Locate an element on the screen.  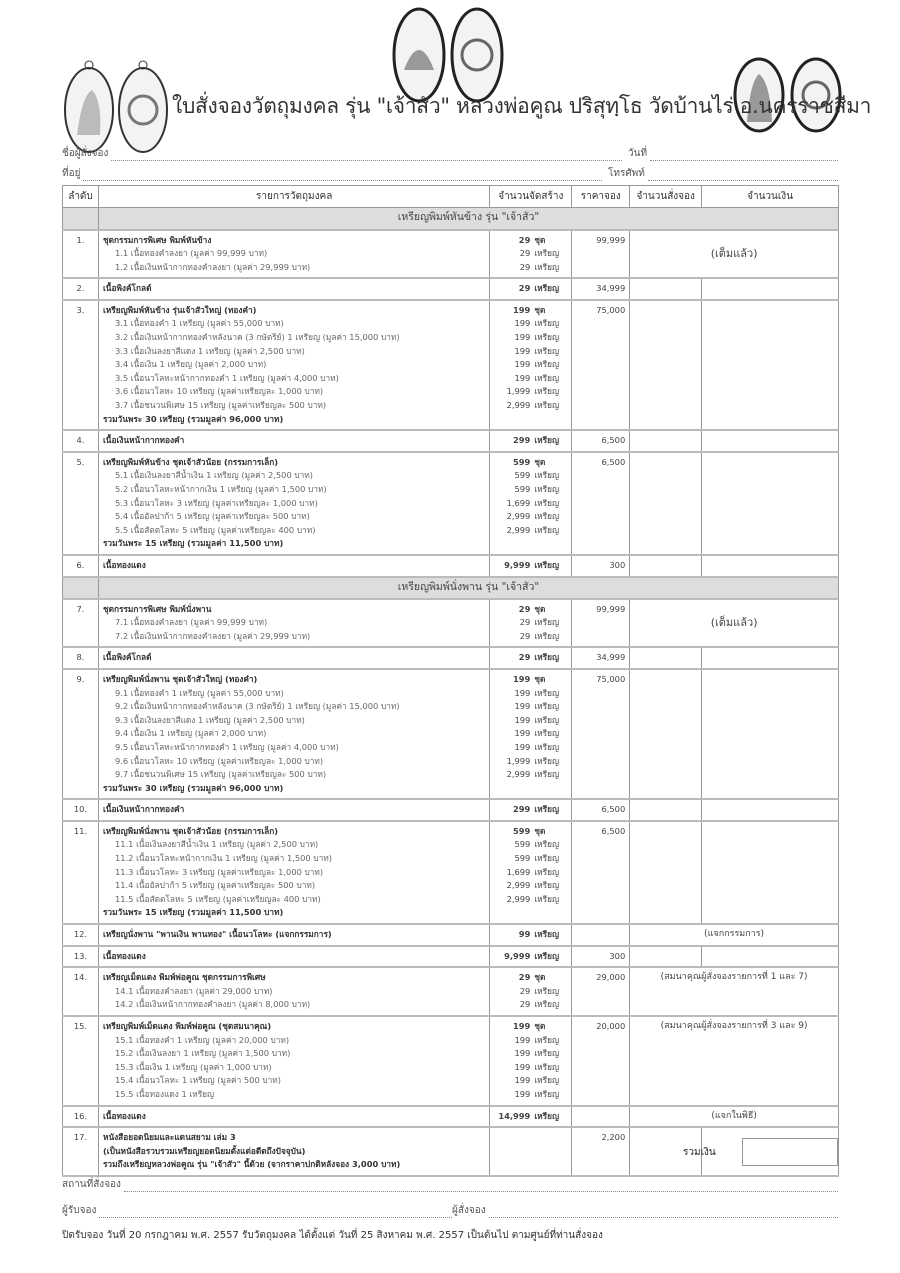
price: 6,500 is located at coordinates (601, 441).